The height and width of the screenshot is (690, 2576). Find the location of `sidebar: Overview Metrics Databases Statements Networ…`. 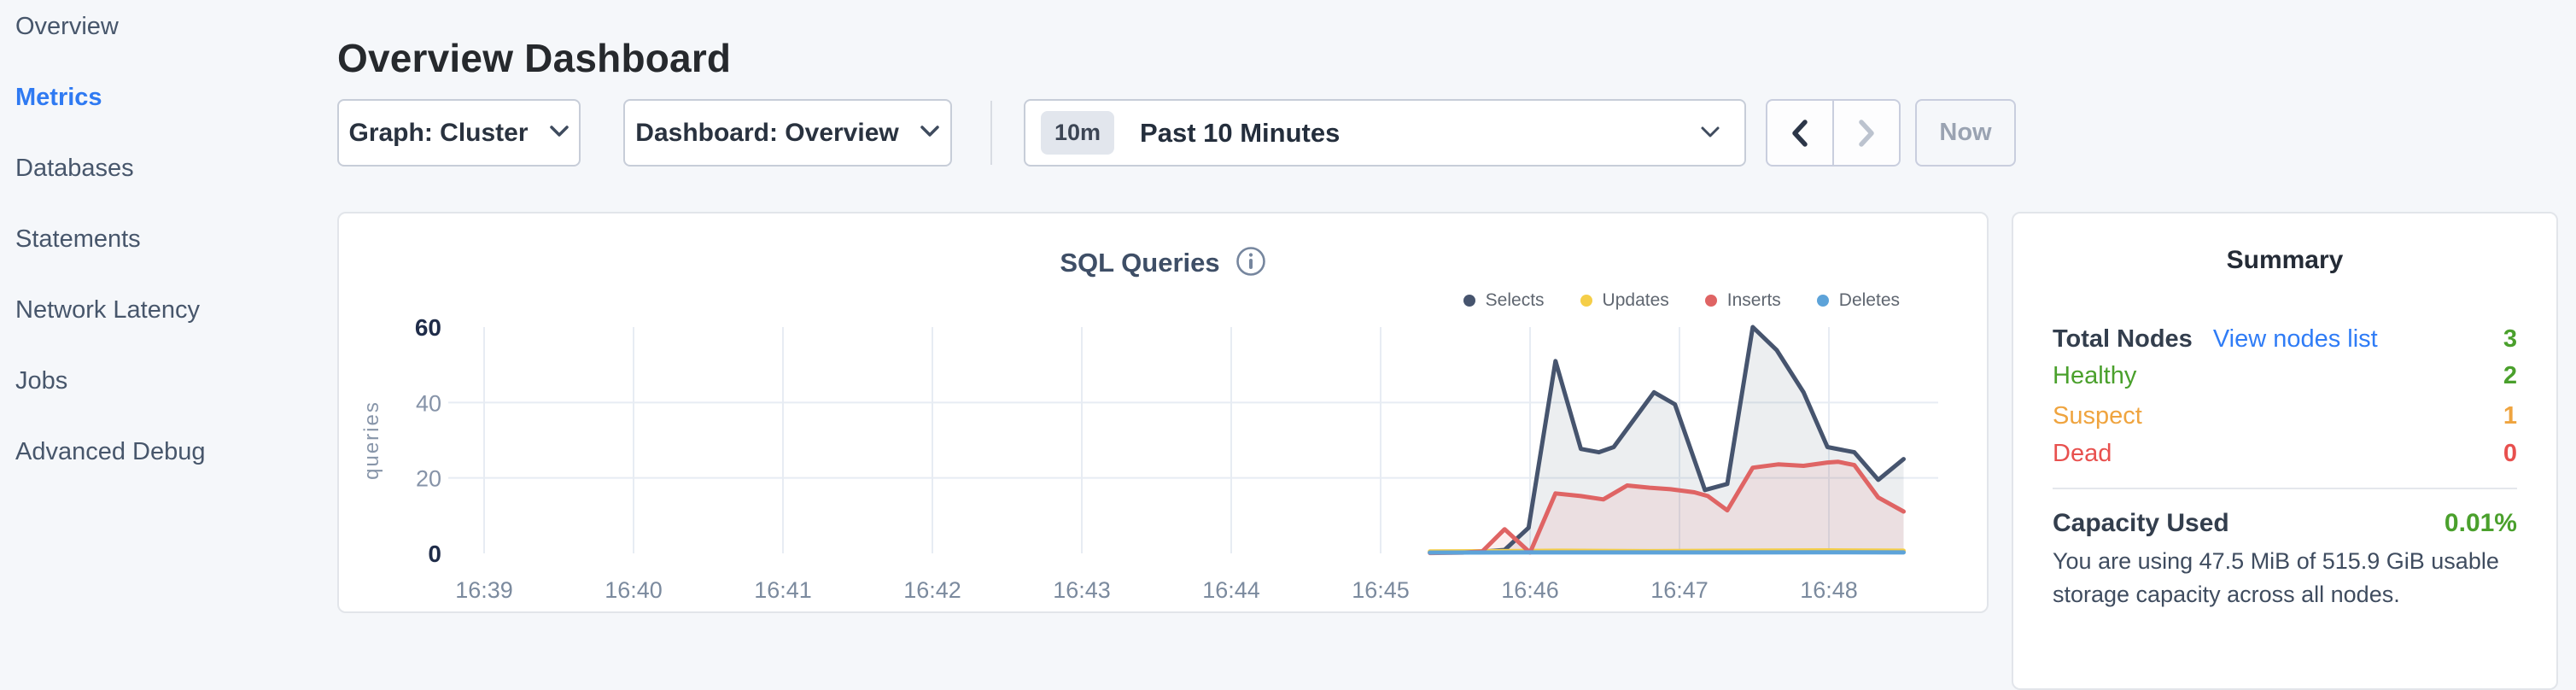

sidebar: Overview Metrics Databases Statements Networ… is located at coordinates (166, 311).